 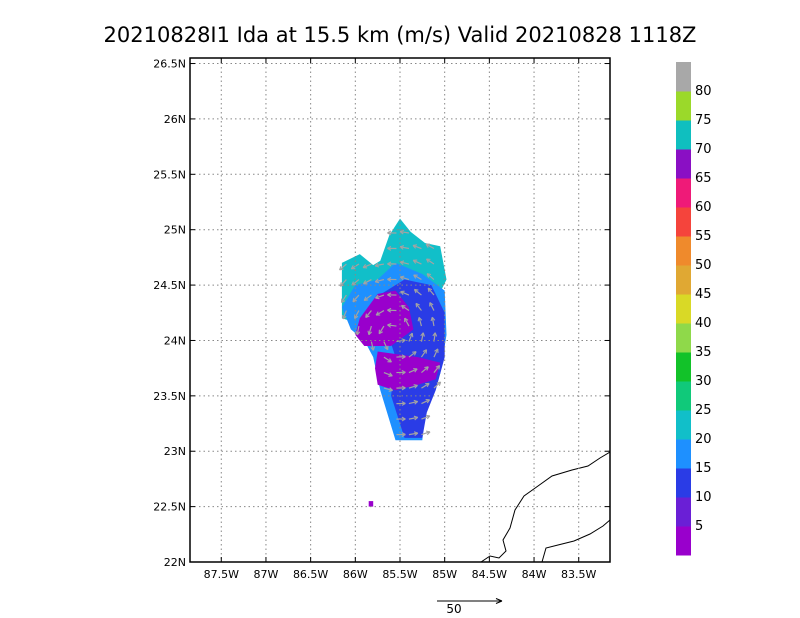 What do you see at coordinates (499, 601) in the screenshot?
I see `reference-arrow-head` at bounding box center [499, 601].